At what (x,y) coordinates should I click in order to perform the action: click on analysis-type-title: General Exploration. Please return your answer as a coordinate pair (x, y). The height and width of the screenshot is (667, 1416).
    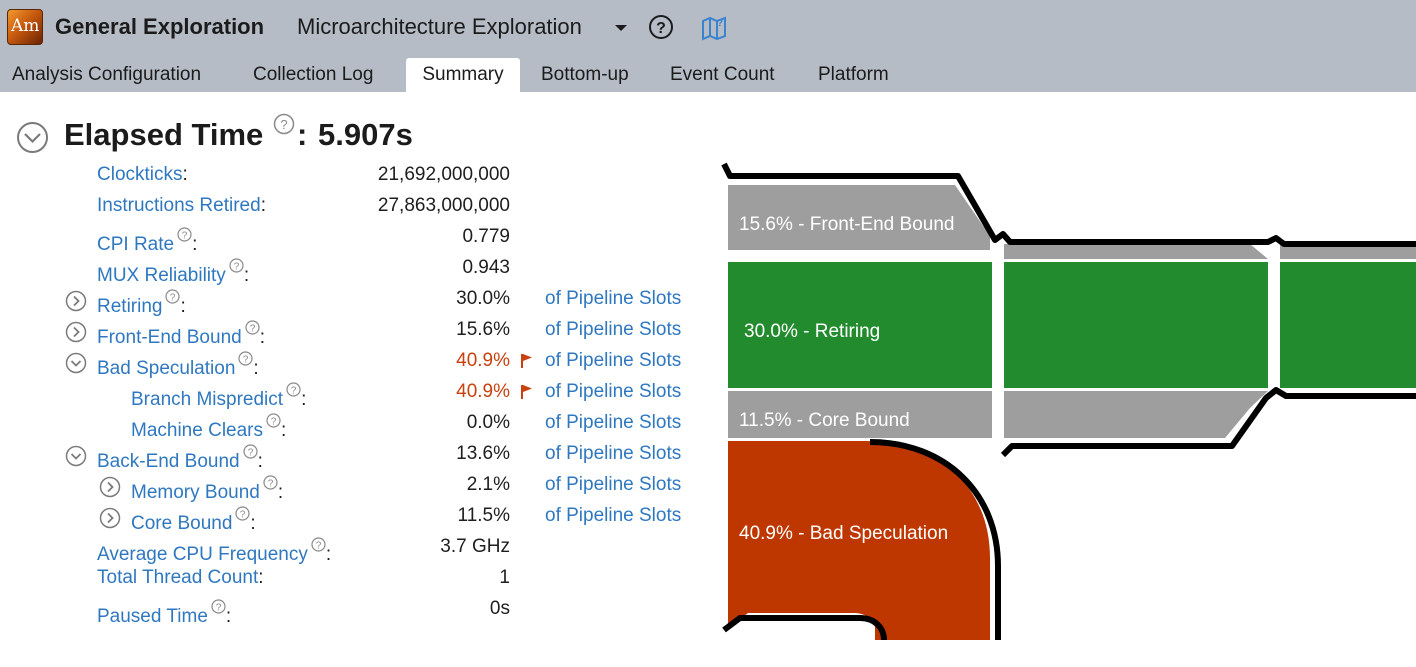
    Looking at the image, I should click on (160, 26).